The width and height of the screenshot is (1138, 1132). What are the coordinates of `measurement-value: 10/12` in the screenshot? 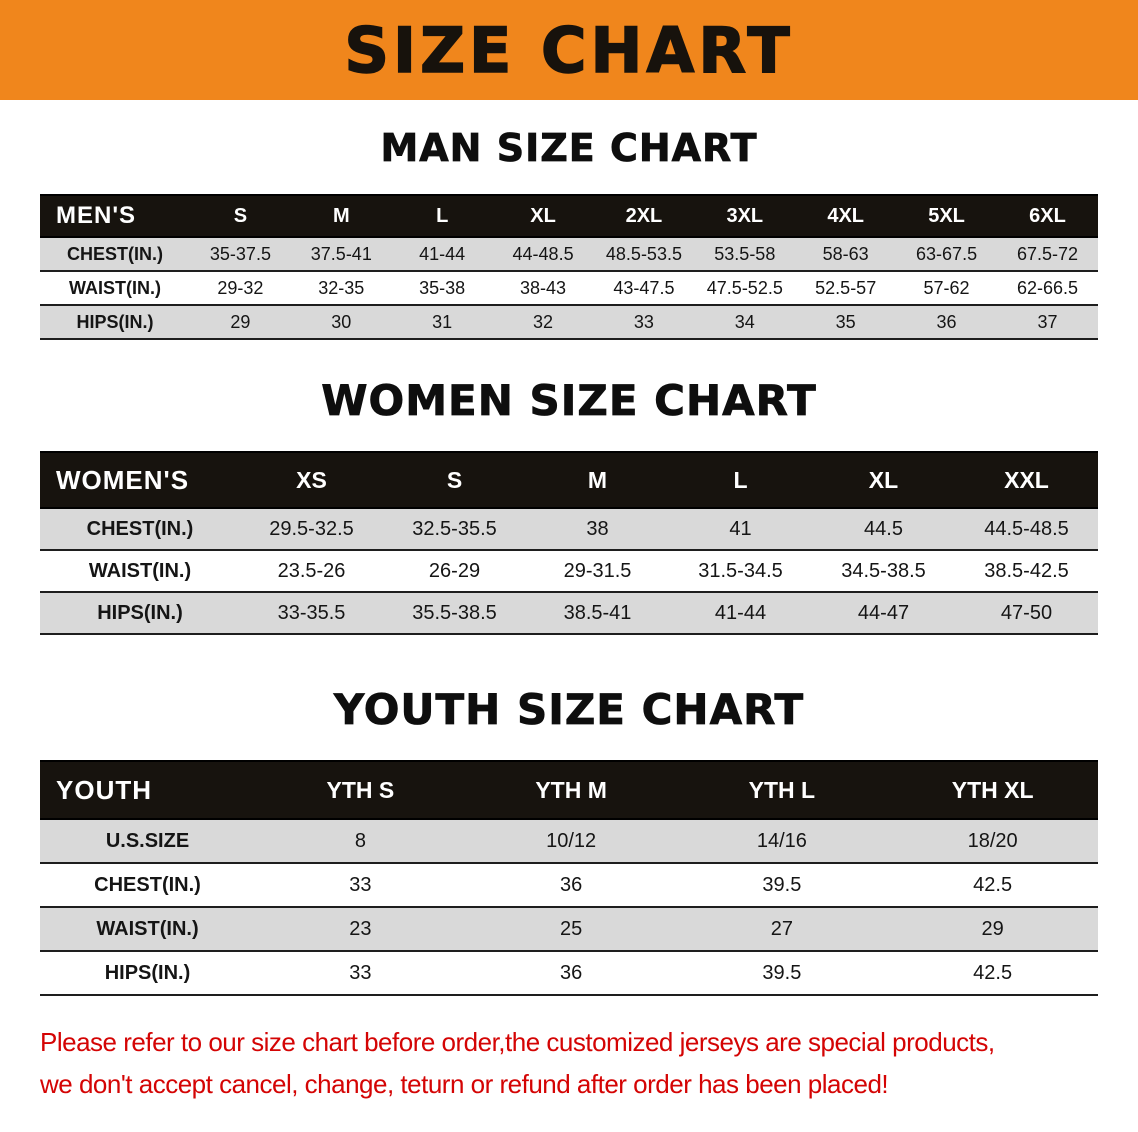 It's located at (571, 841).